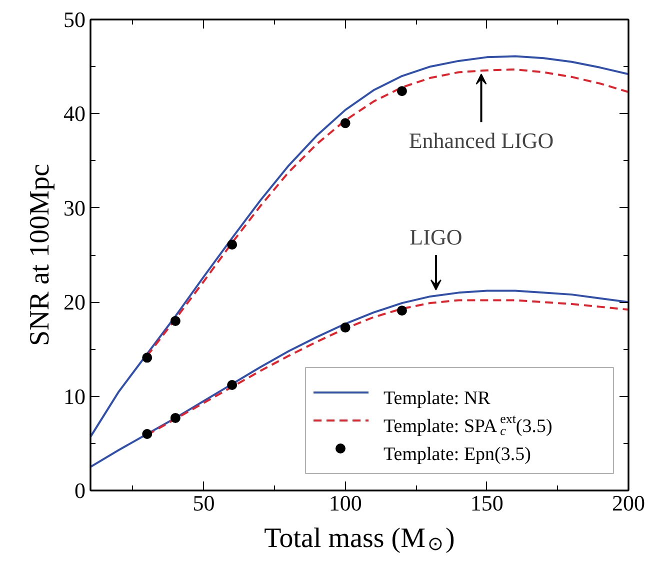  I want to click on y-tick-label: 20, so click(75, 302).